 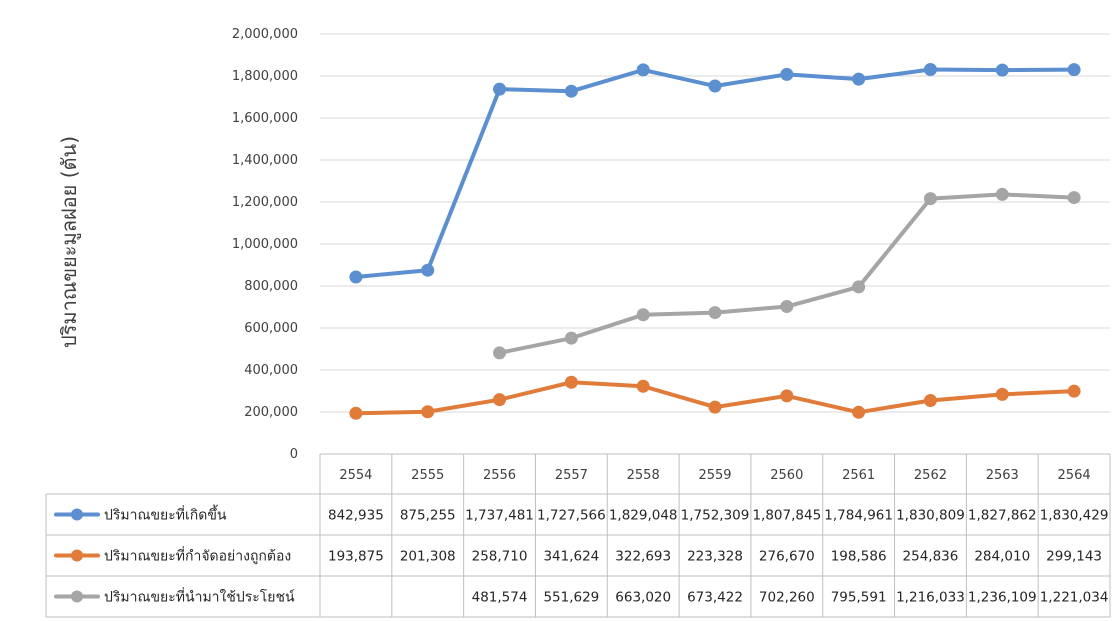 I want to click on table-cell-value: 223,328, so click(x=715, y=557).